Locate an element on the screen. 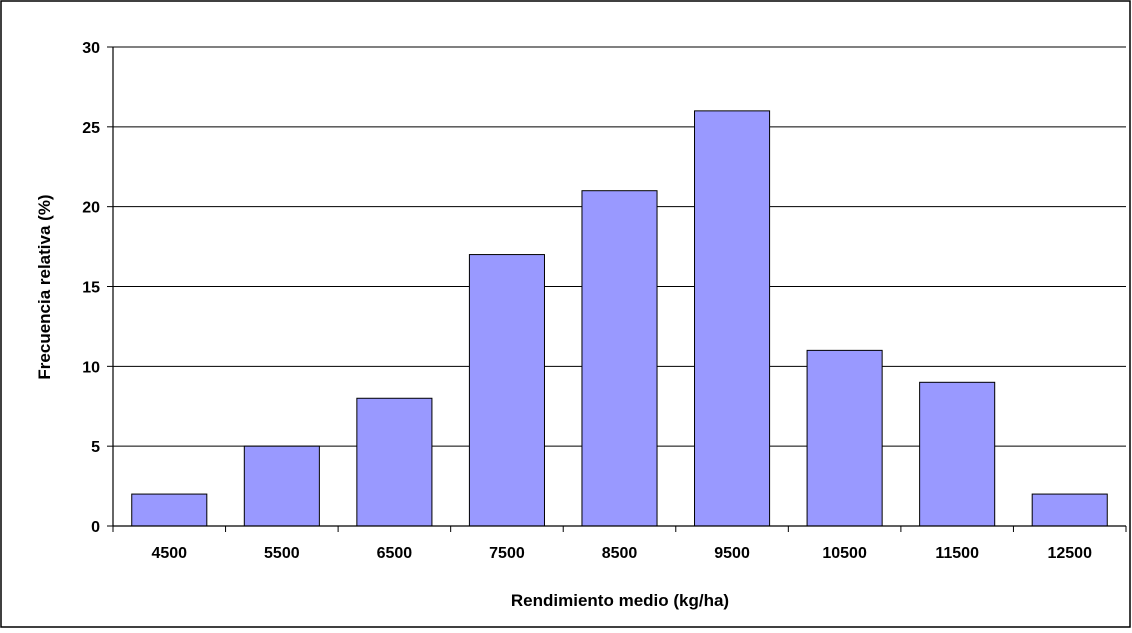 The width and height of the screenshot is (1132, 633). x-tick-label: 7500 is located at coordinates (507, 553).